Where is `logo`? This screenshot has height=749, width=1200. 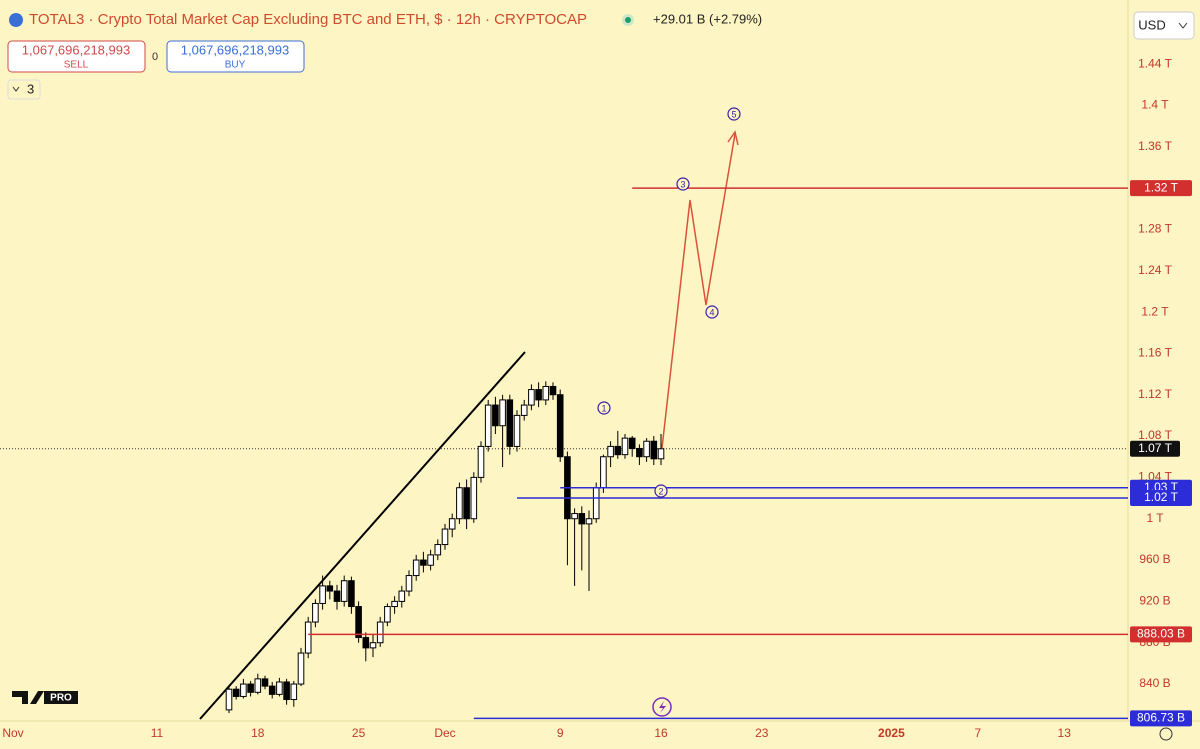 logo is located at coordinates (28, 697).